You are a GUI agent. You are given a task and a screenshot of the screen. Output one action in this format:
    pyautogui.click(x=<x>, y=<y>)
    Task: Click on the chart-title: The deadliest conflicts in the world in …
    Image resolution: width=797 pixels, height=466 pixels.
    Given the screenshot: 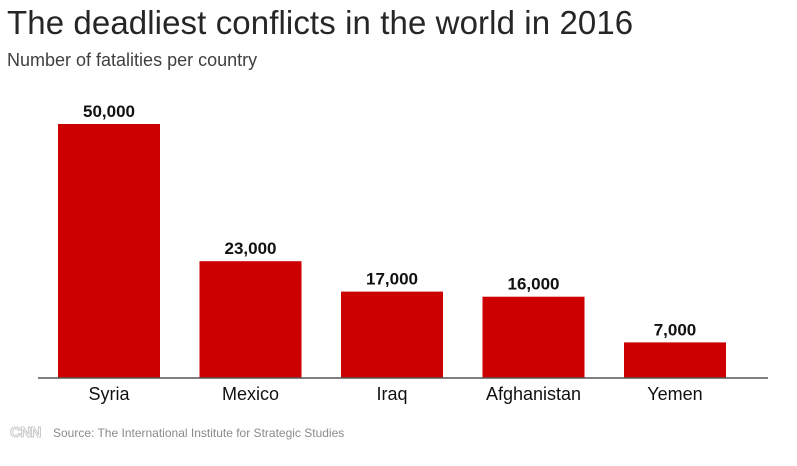 What is the action you would take?
    pyautogui.click(x=320, y=22)
    